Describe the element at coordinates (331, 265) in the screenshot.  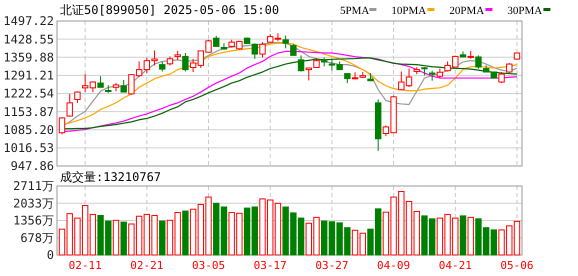
I see `x-tick-label: 03-27` at that location.